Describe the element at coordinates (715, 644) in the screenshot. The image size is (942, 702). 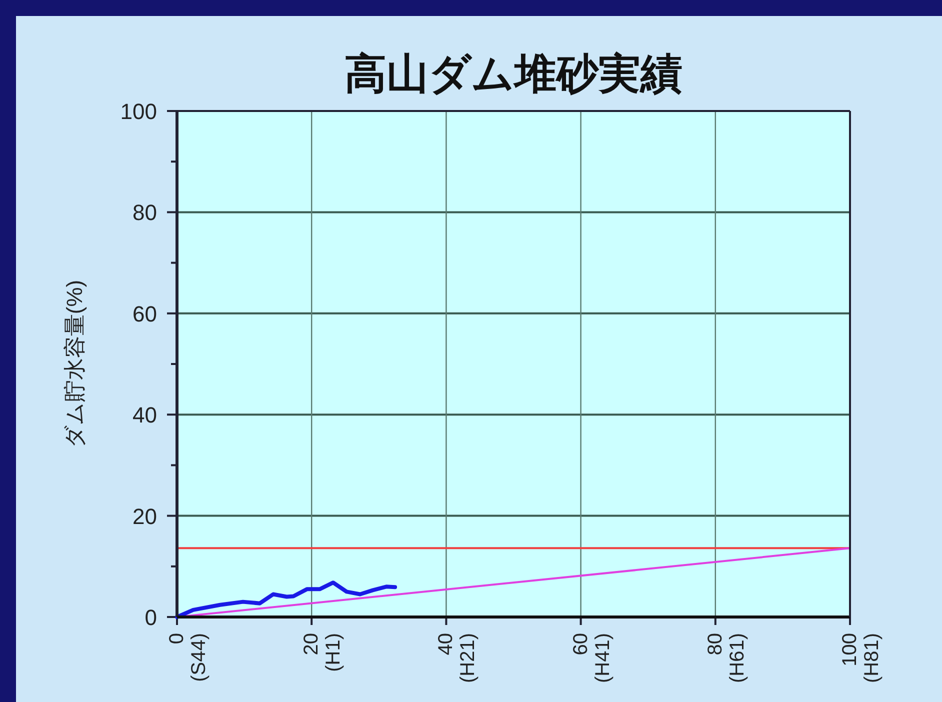
I see `x-tick-label: 80` at that location.